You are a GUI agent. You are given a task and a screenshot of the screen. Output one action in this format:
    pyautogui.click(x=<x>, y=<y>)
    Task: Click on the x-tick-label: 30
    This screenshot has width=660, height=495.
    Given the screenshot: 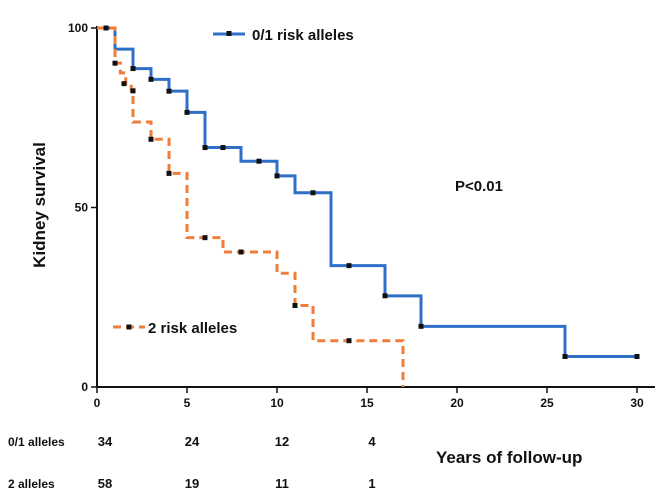 What is the action you would take?
    pyautogui.click(x=637, y=403)
    